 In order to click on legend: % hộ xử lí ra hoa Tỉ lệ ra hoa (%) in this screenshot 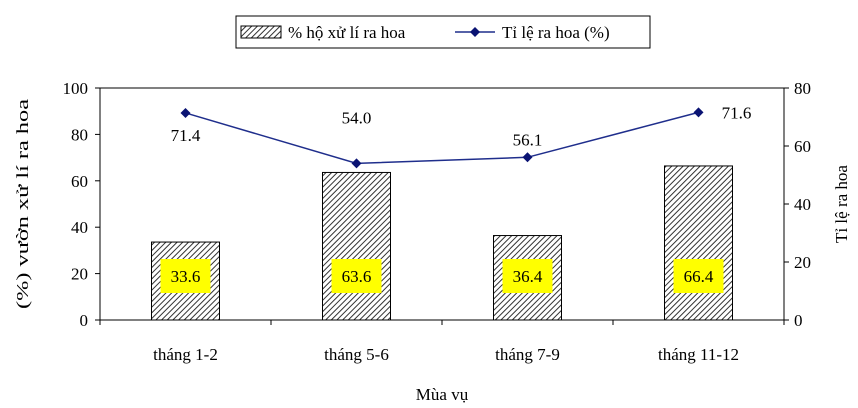, I will do `click(443, 32)`.